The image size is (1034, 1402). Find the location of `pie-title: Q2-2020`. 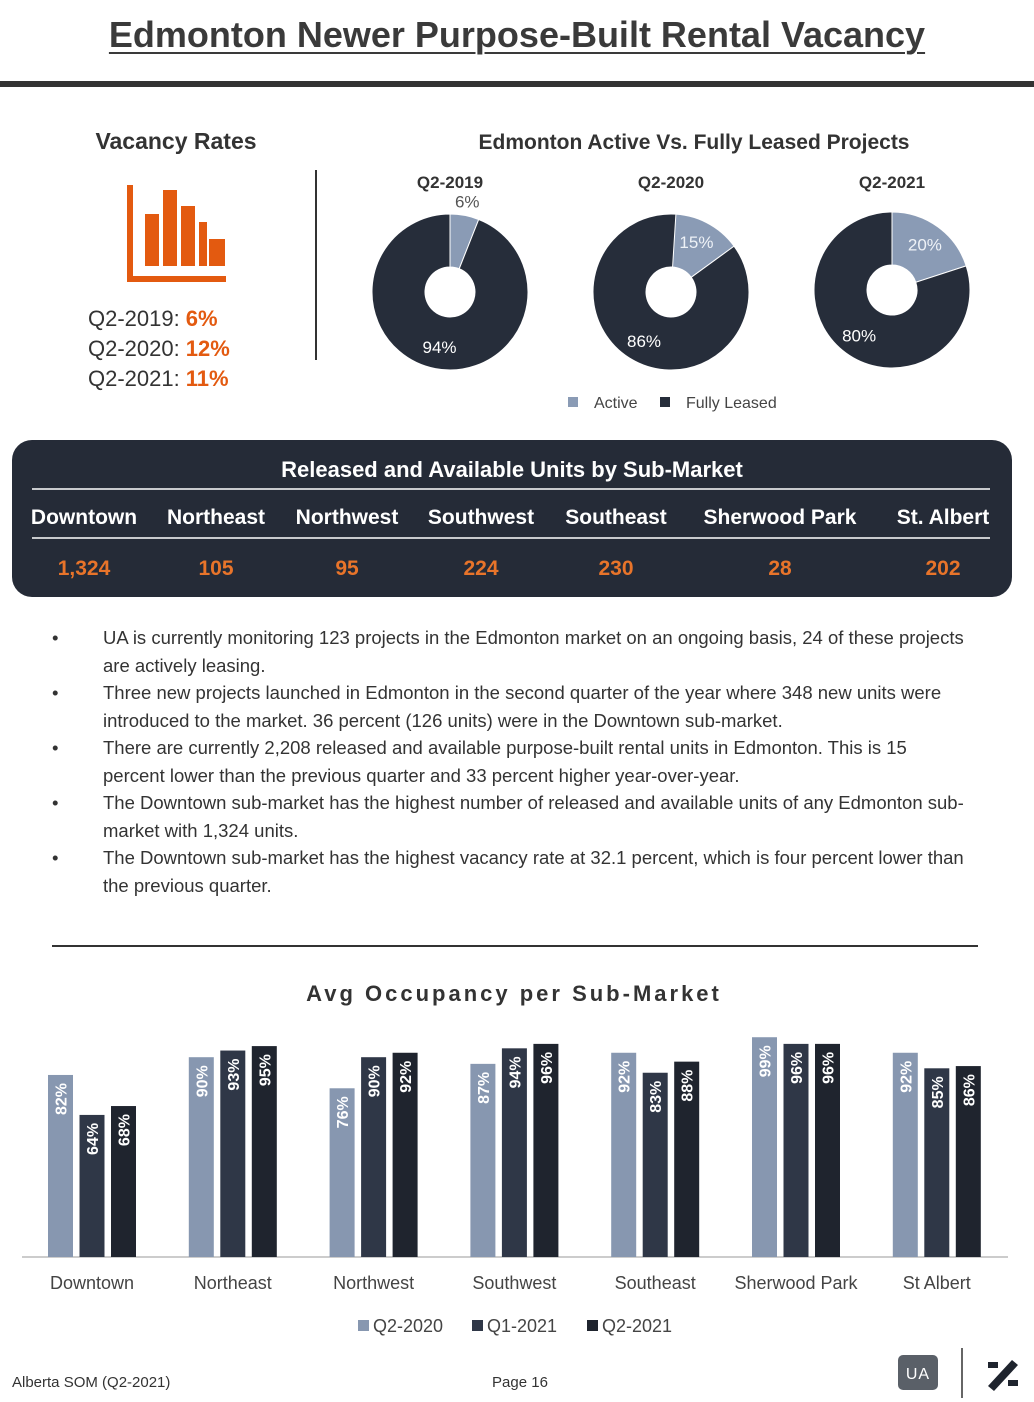

pie-title: Q2-2020 is located at coordinates (671, 182).